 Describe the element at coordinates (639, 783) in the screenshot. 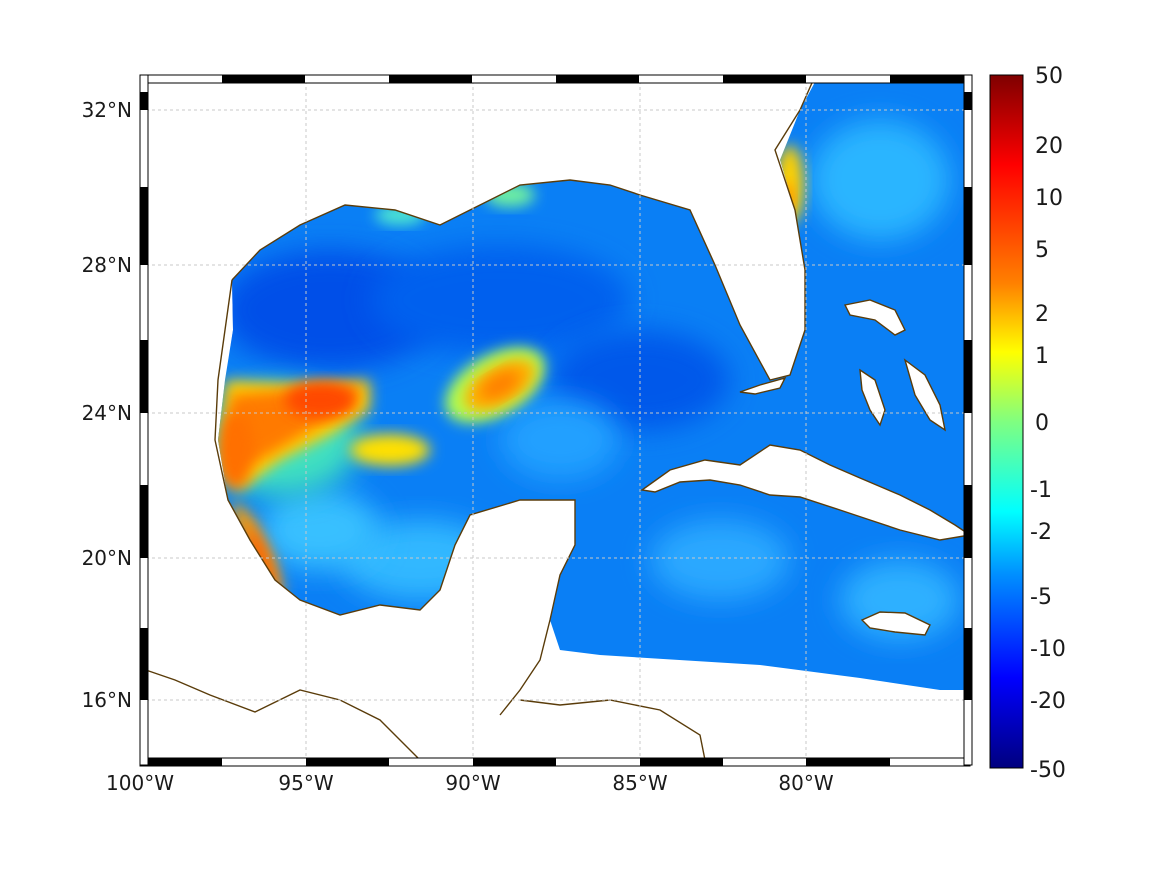

I see `x-tick-label: 85°W` at that location.